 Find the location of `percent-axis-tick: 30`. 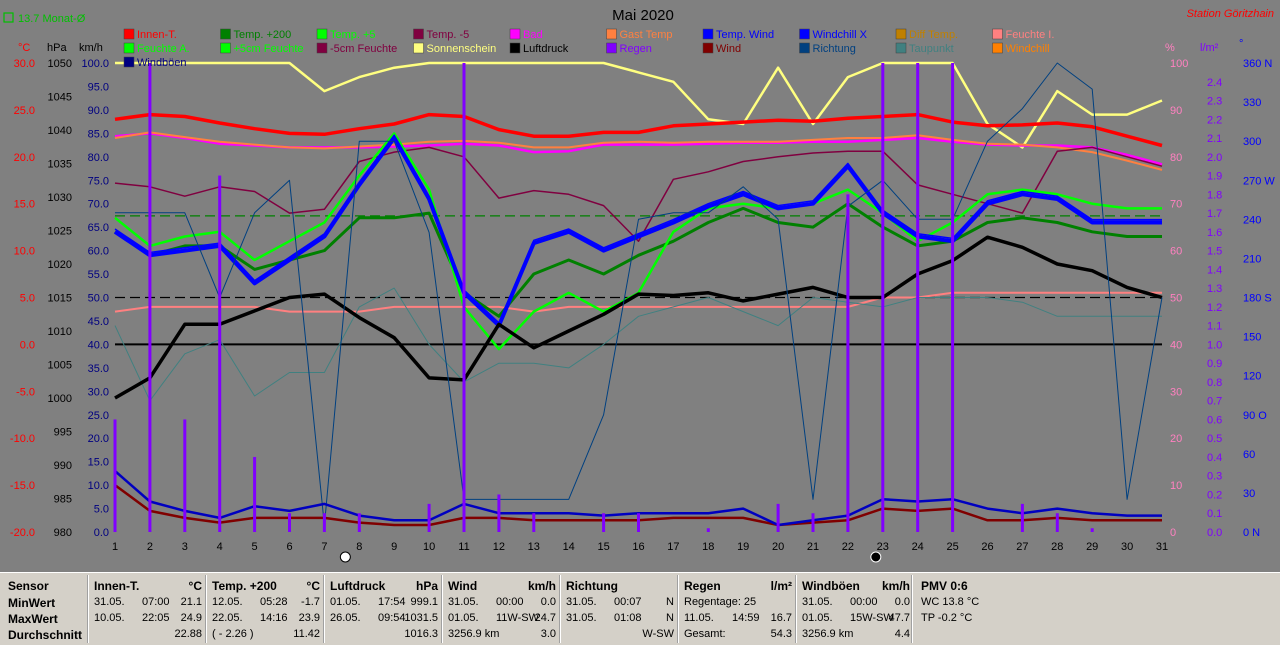

percent-axis-tick: 30 is located at coordinates (1176, 392).